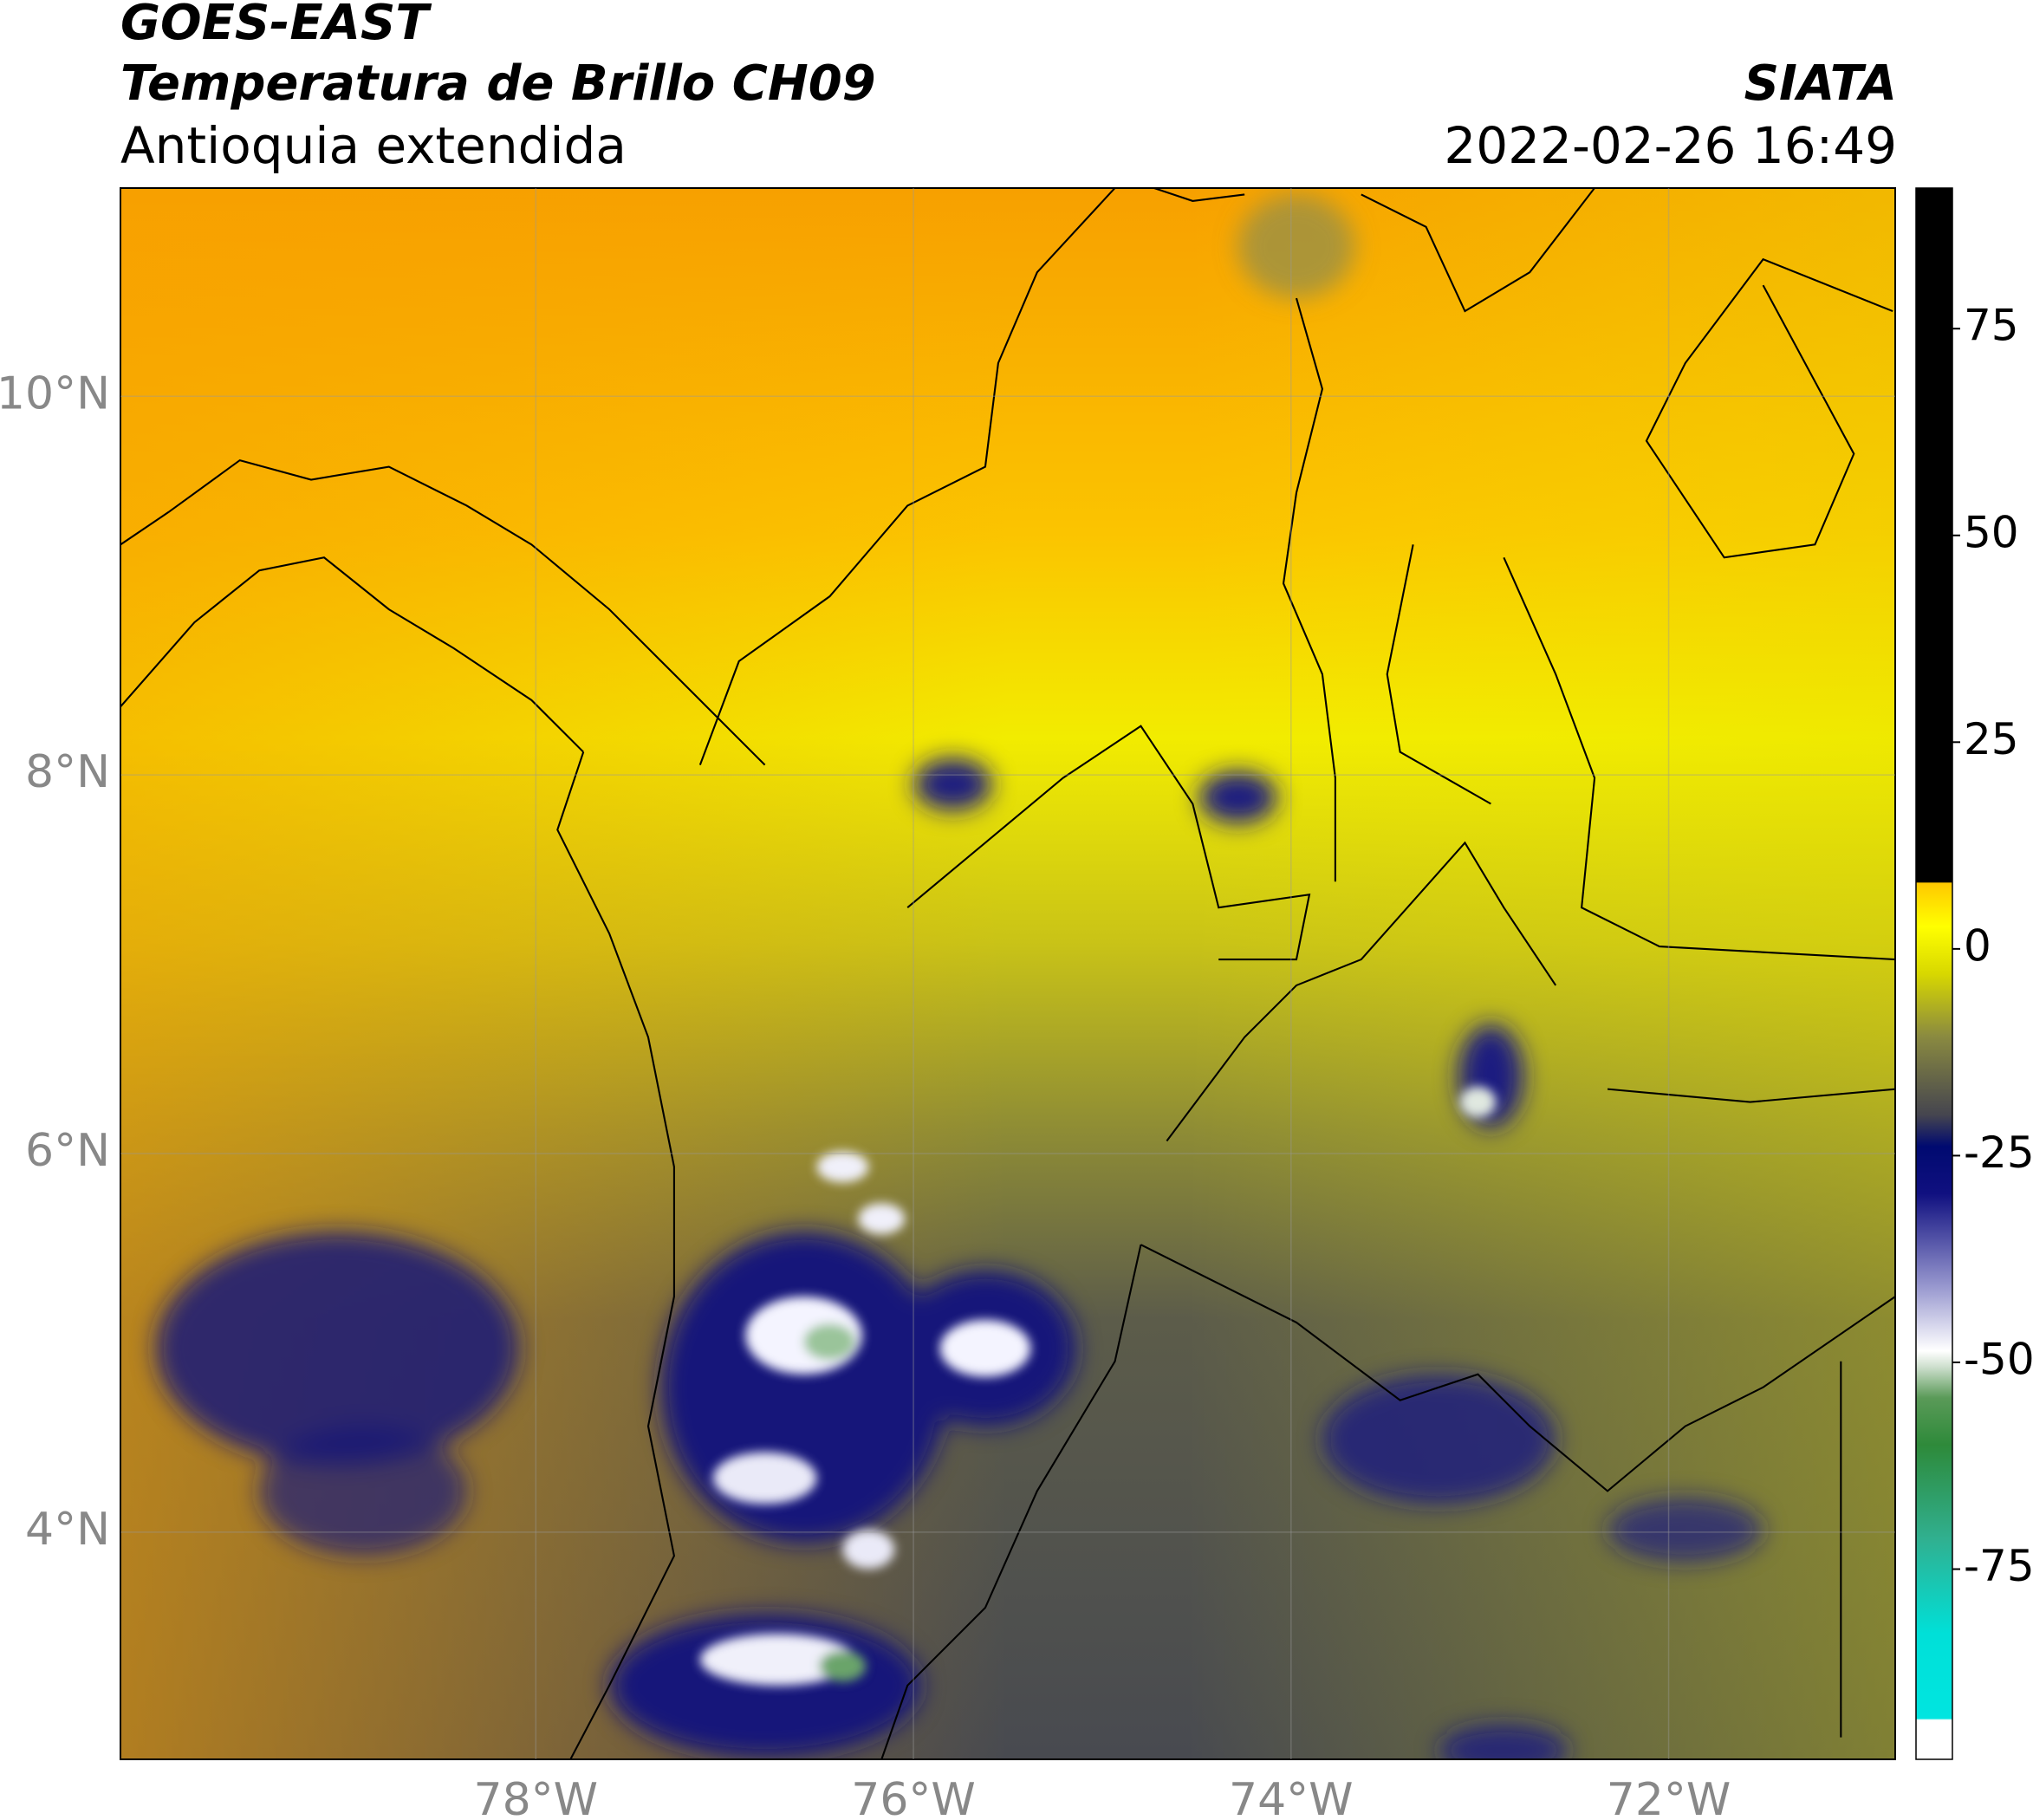 The image size is (2033, 1820). What do you see at coordinates (1669, 1797) in the screenshot?
I see `lon-tick-label: 72°W` at bounding box center [1669, 1797].